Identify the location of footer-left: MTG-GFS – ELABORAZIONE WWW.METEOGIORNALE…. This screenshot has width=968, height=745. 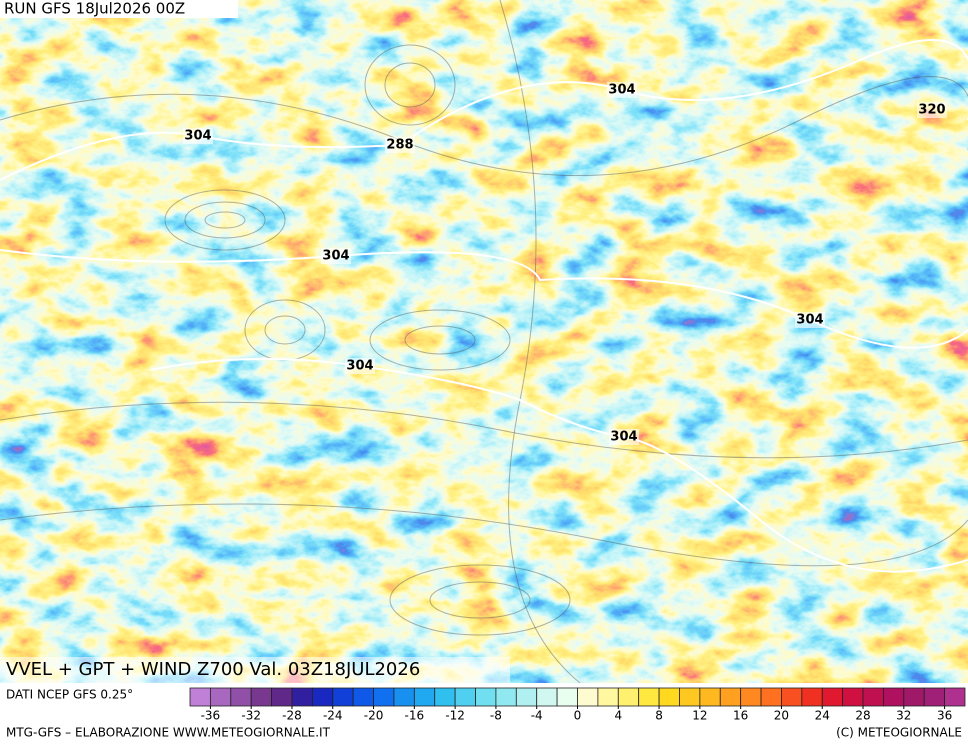
(168, 733).